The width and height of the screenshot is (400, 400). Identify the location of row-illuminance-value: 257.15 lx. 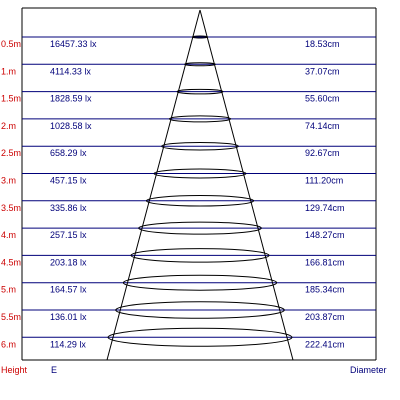
(68, 235).